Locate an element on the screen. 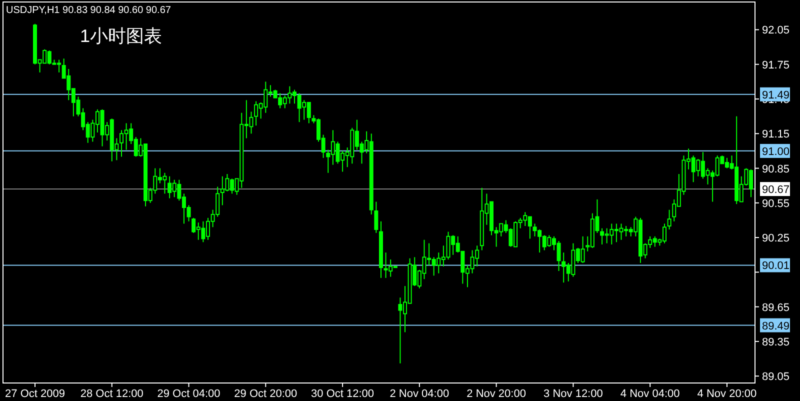 Image resolution: width=800 pixels, height=401 pixels. y-tick-label: 89.65 is located at coordinates (776, 308).